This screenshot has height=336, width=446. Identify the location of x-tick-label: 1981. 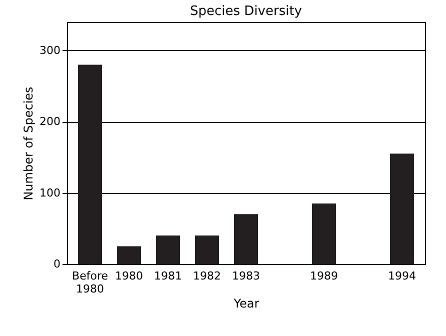
(168, 276).